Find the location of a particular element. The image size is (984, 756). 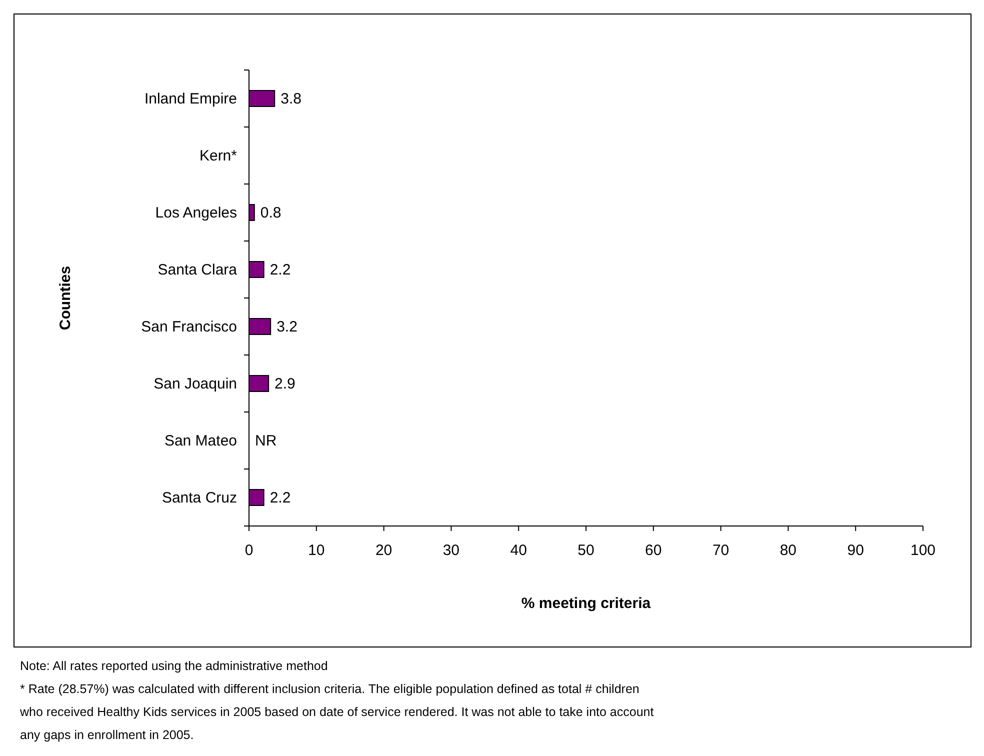

y-tick-label: San Joaquin is located at coordinates (195, 384).